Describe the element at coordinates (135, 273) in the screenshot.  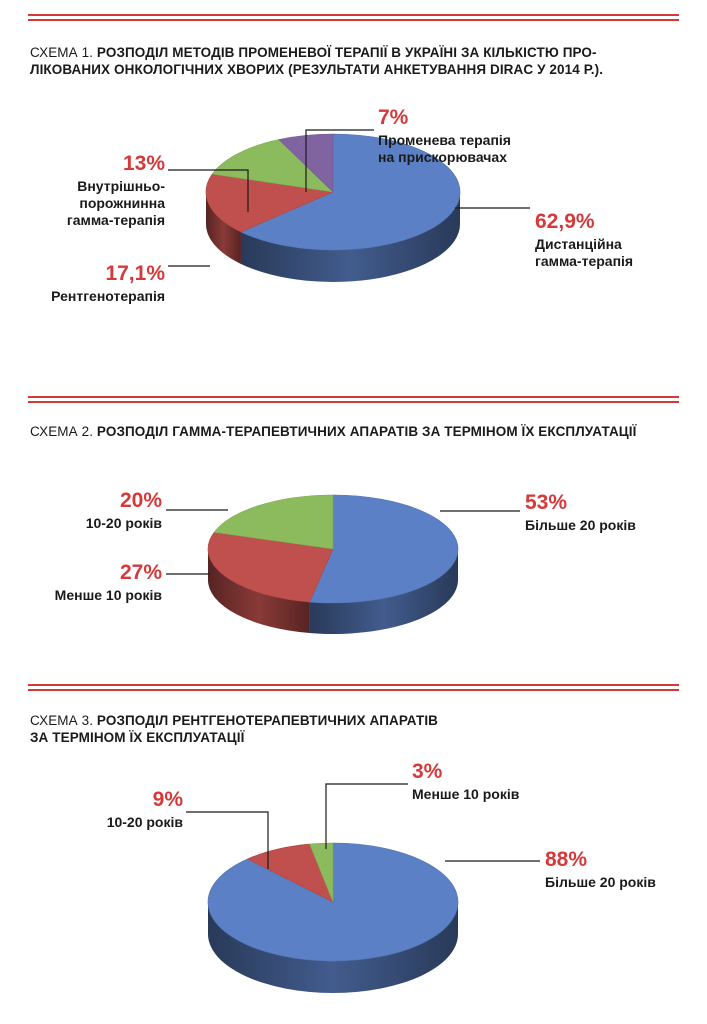
I see `slice-2-percent: 17,1%` at that location.